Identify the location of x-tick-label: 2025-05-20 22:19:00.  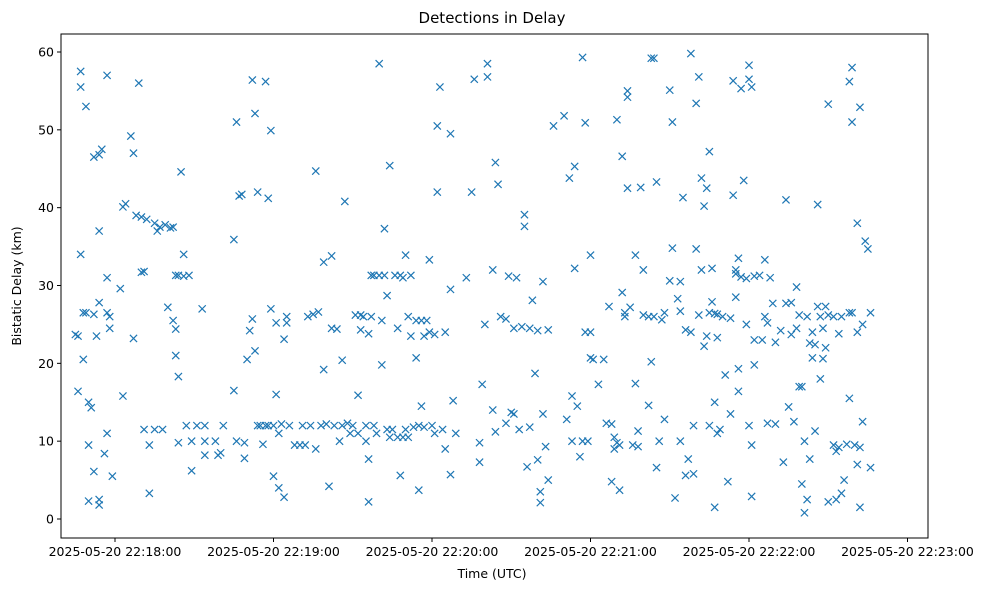
(273, 551).